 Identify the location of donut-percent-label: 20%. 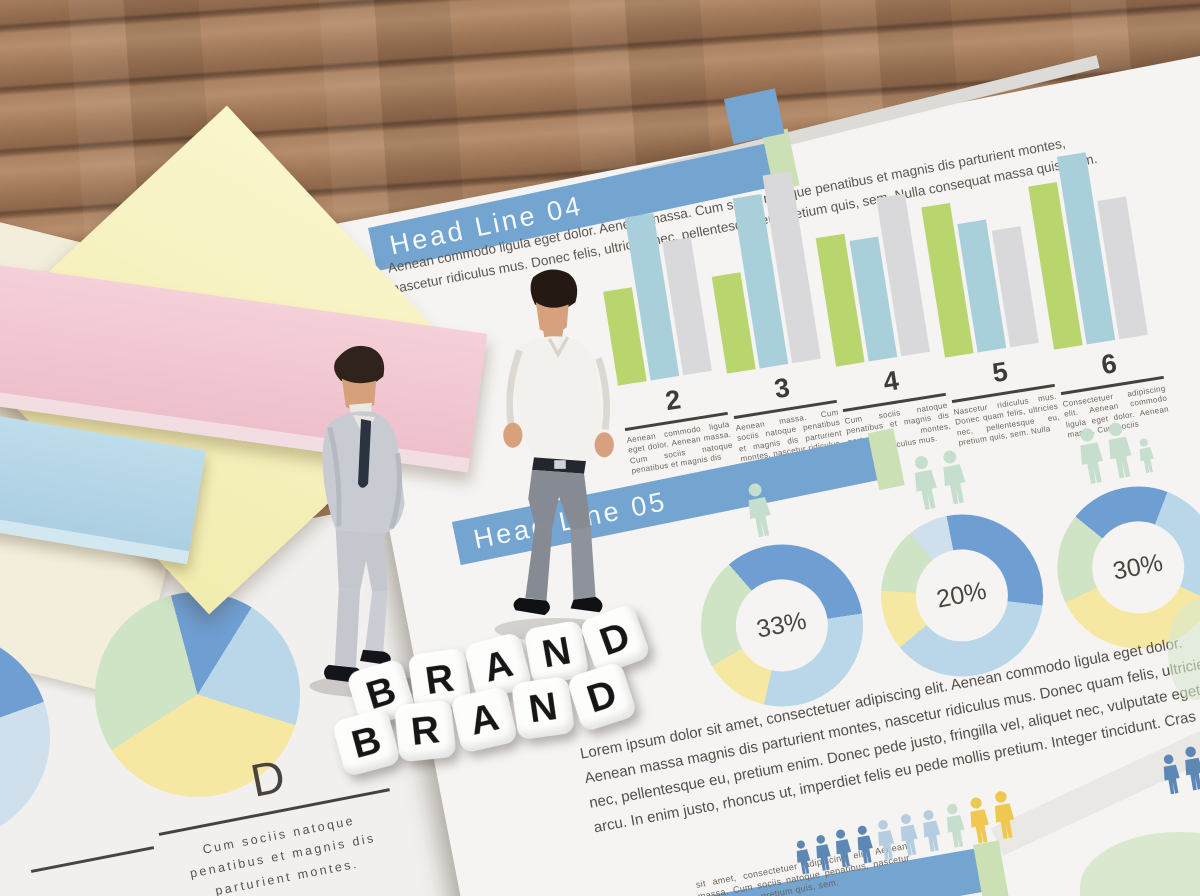
(961, 595).